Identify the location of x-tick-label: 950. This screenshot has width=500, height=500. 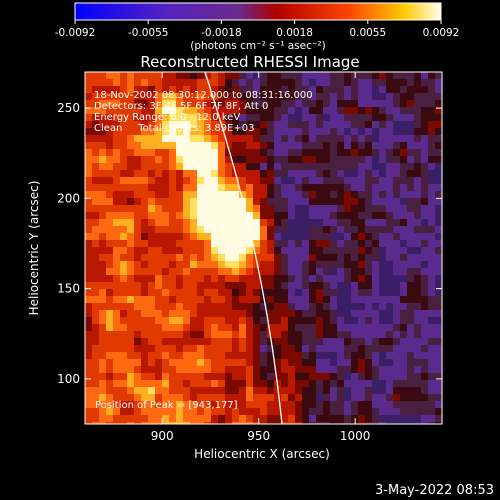
(258, 436).